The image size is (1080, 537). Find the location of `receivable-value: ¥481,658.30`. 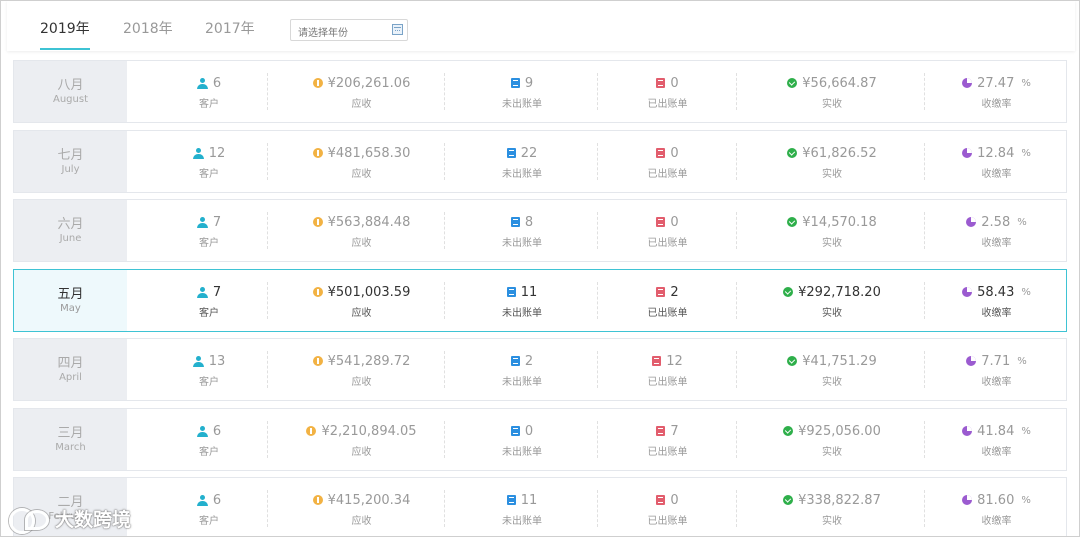

receivable-value: ¥481,658.30 is located at coordinates (369, 153).